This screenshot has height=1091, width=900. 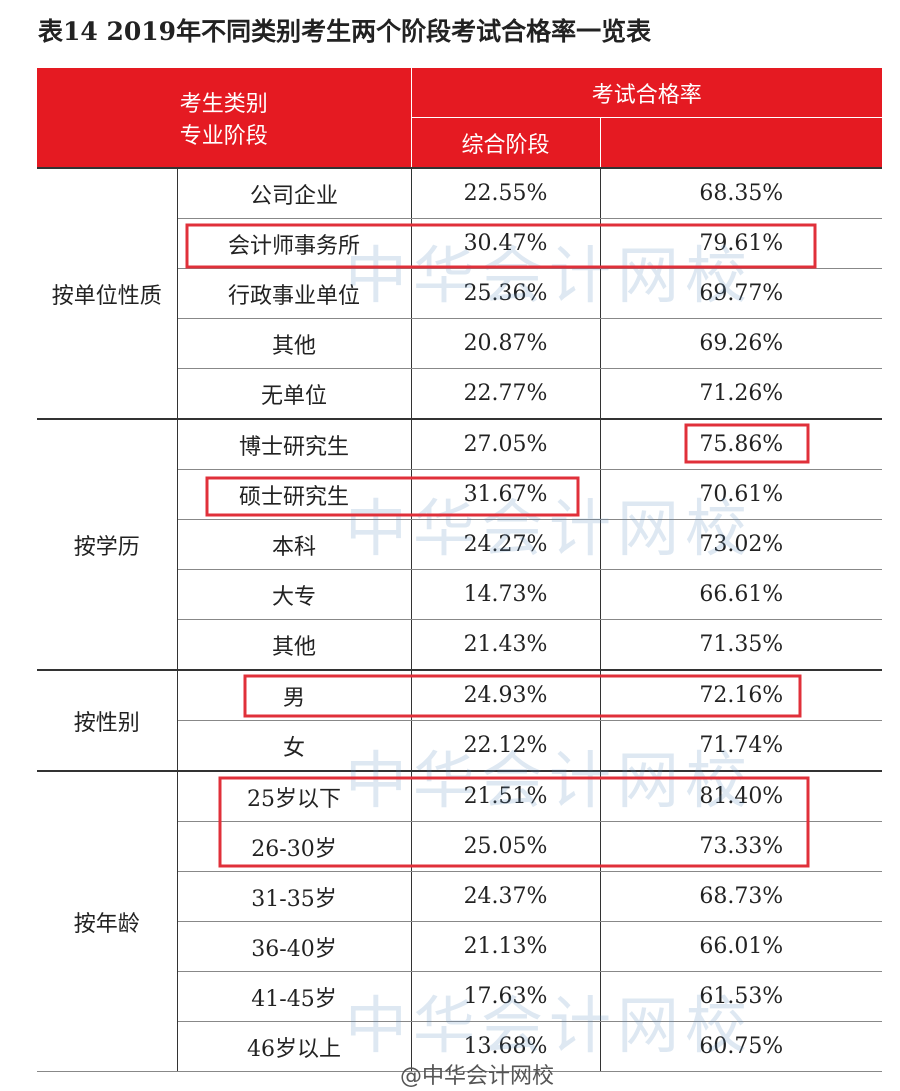 What do you see at coordinates (294, 243) in the screenshot?
I see `category-cell: 会计师事务所` at bounding box center [294, 243].